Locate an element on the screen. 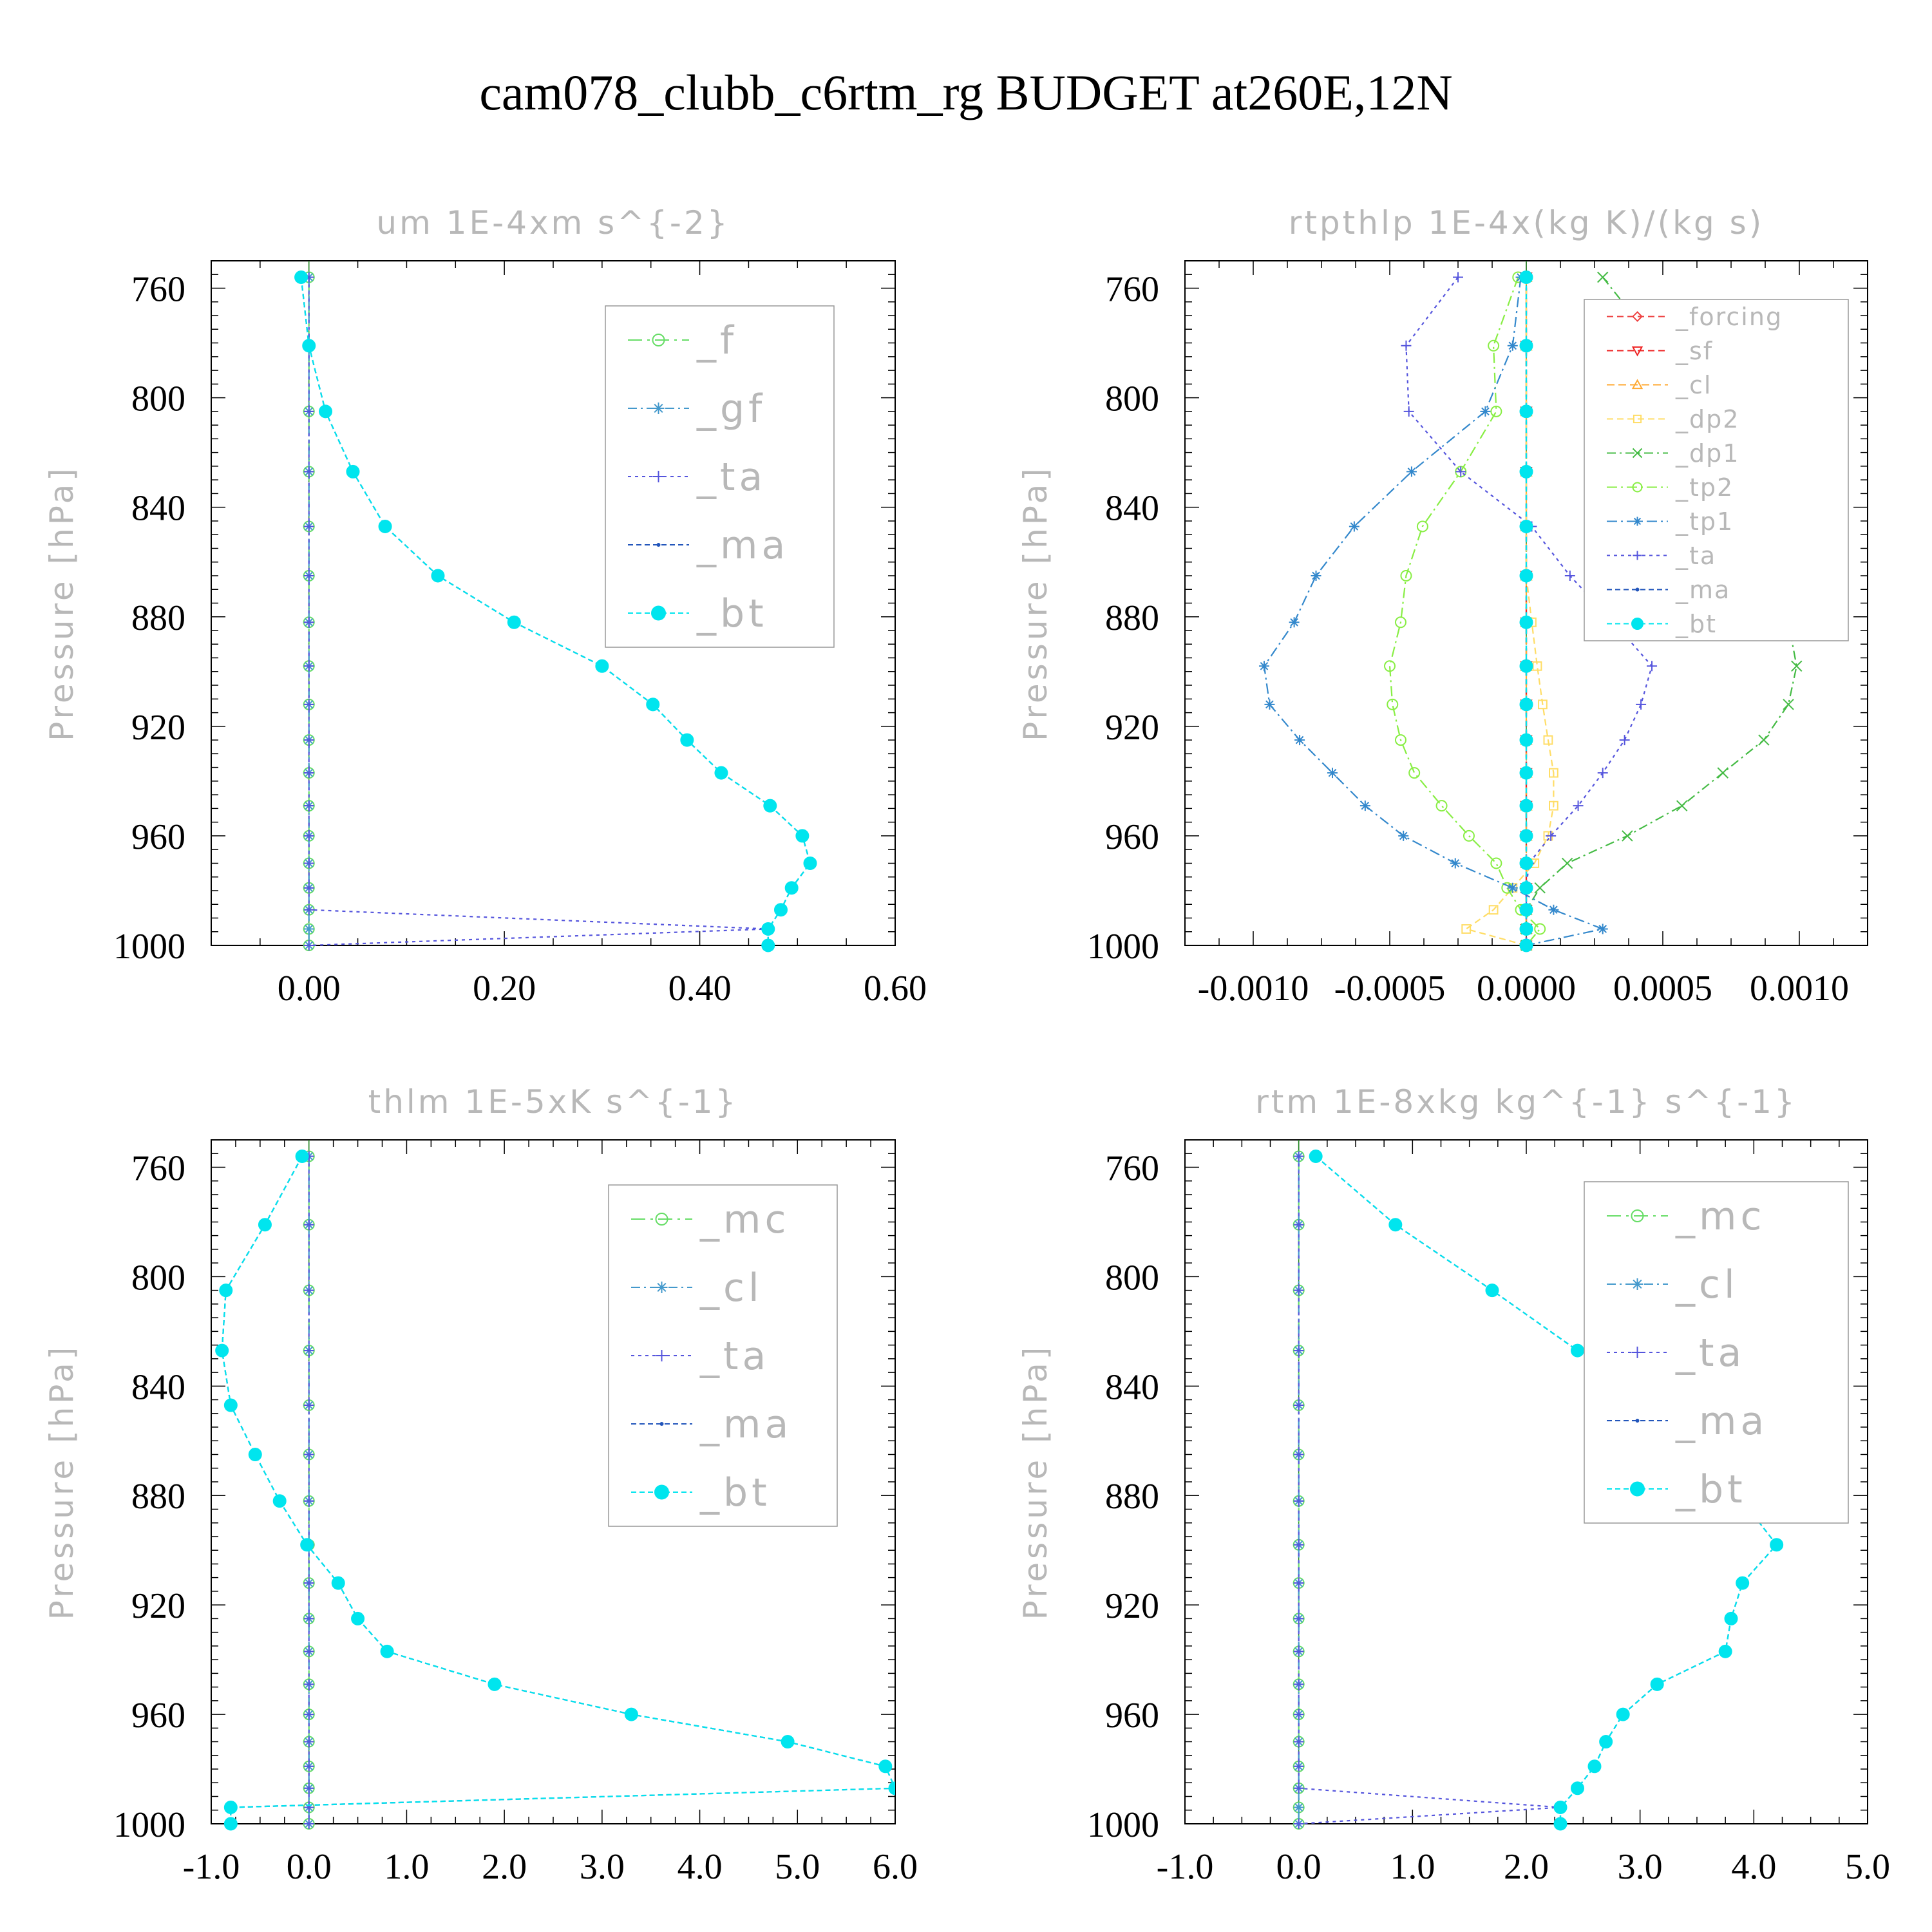 This screenshot has height=1932, width=1932. legend-label: _ma is located at coordinates (746, 1424).